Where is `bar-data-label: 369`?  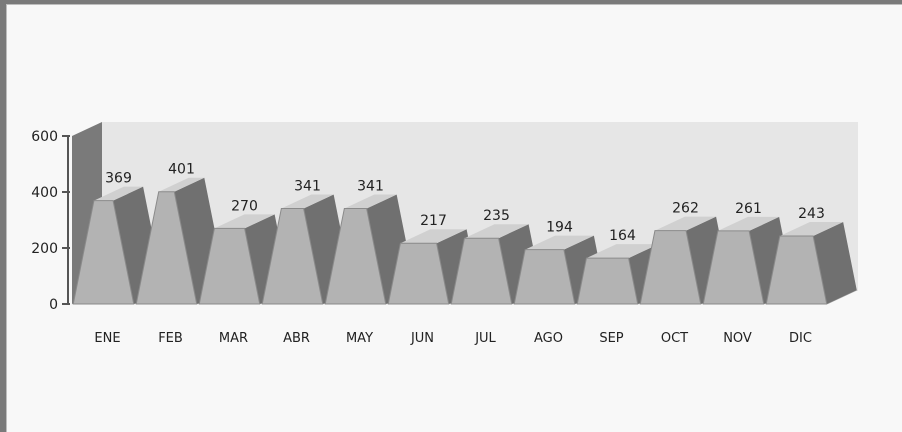
bar-data-label: 369 is located at coordinates (118, 179).